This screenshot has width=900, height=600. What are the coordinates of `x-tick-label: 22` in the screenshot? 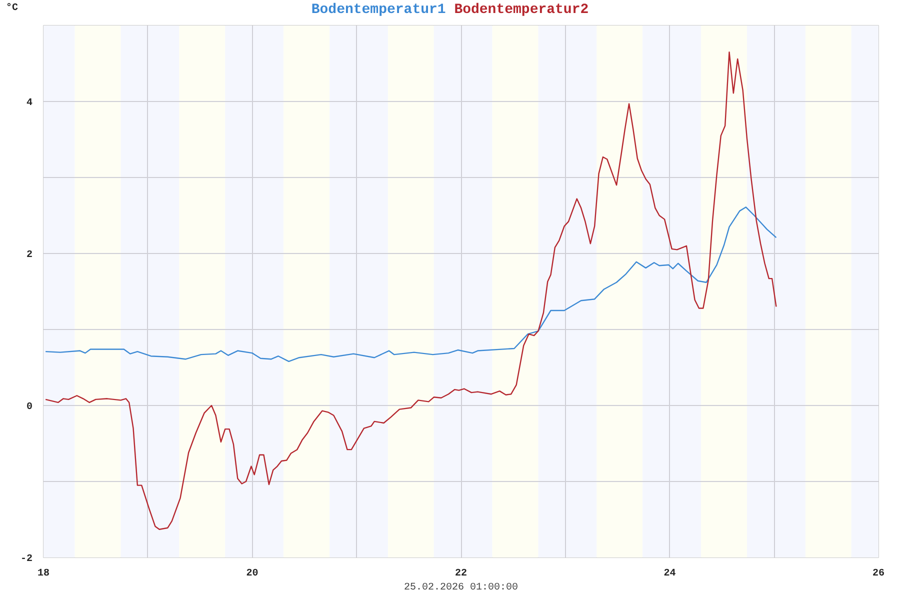 It's located at (461, 574).